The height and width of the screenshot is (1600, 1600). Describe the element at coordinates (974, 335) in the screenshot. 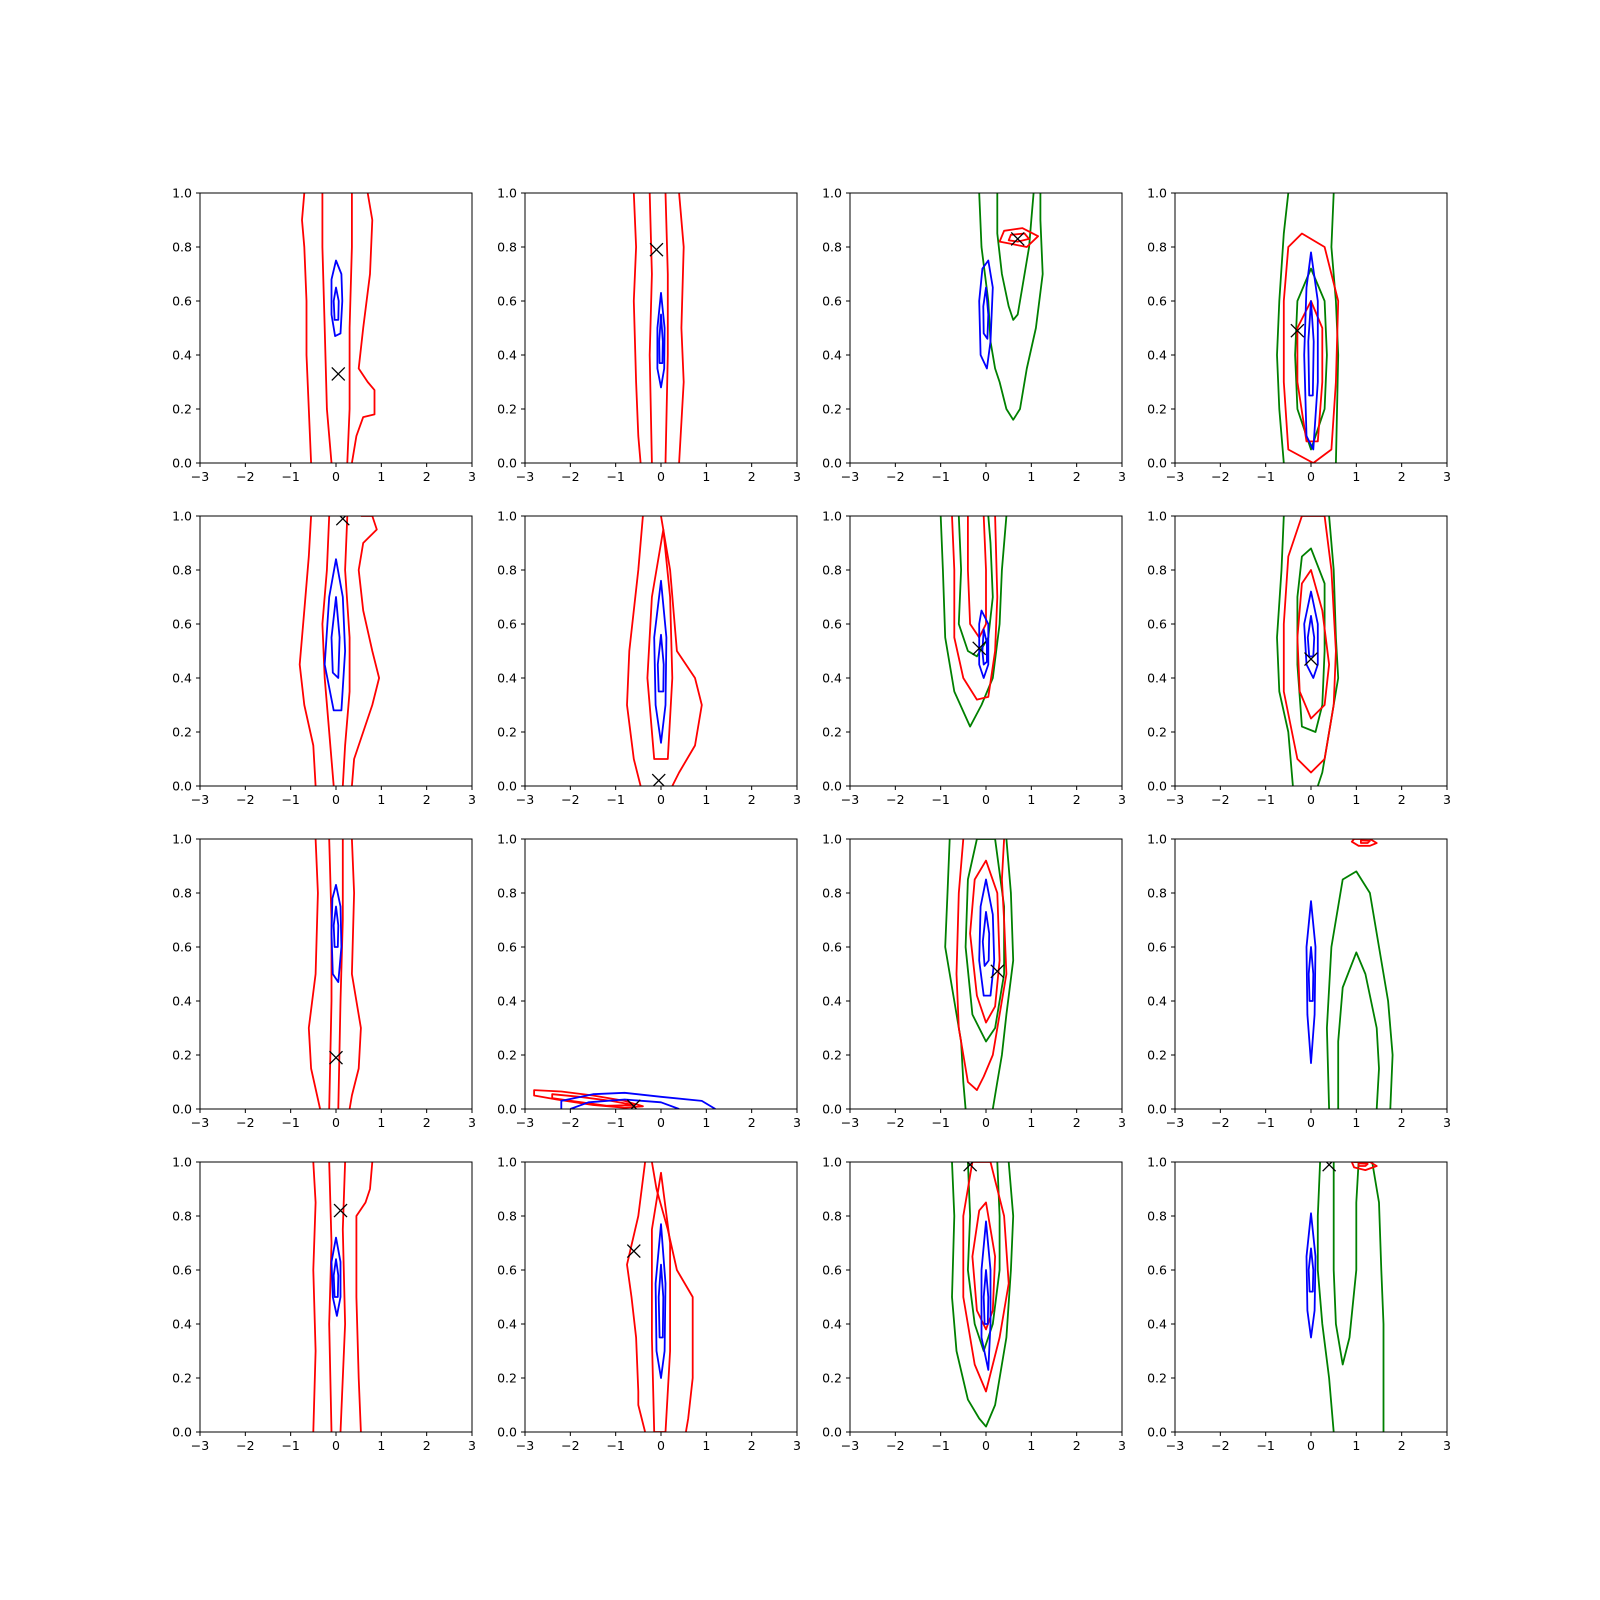

I see `subplot-3: −3 −2 −1 0 1 2 3 0.0 0.2 0.4 0.6 0.8 1.0` at that location.